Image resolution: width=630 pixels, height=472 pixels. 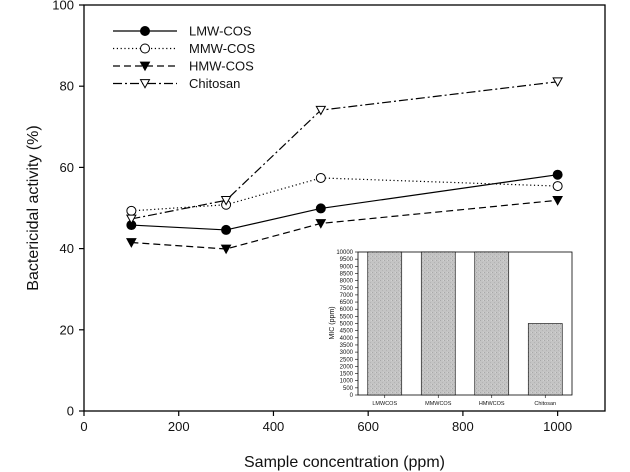 What do you see at coordinates (183, 66) in the screenshot?
I see `legend-item-hmw-cos: HMW-COS` at bounding box center [183, 66].